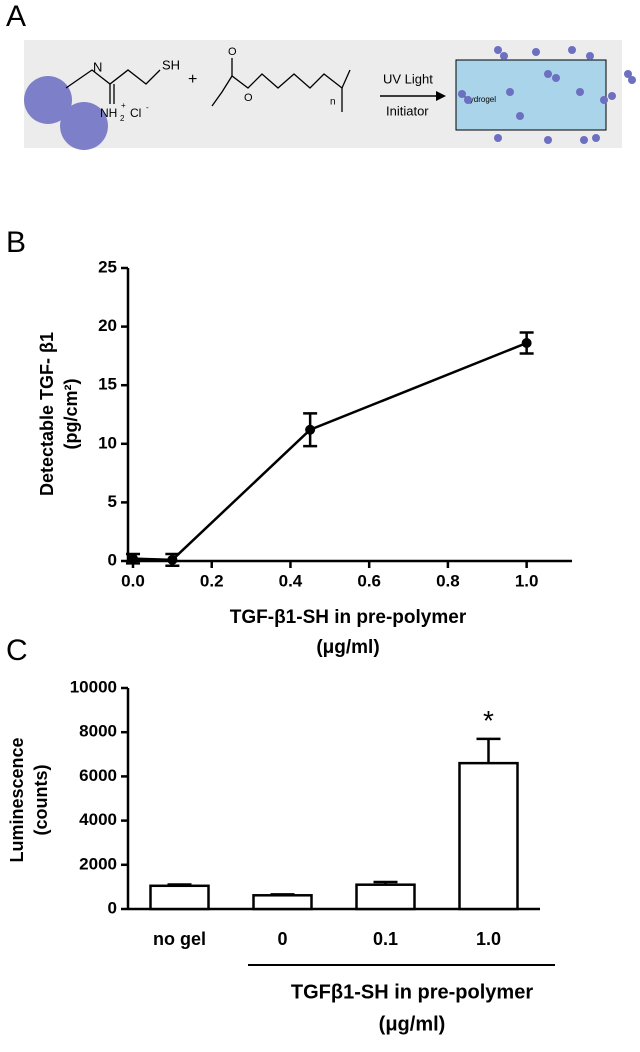 This screenshot has width=640, height=1052. What do you see at coordinates (171, 64) in the screenshot?
I see `atom: SH` at bounding box center [171, 64].